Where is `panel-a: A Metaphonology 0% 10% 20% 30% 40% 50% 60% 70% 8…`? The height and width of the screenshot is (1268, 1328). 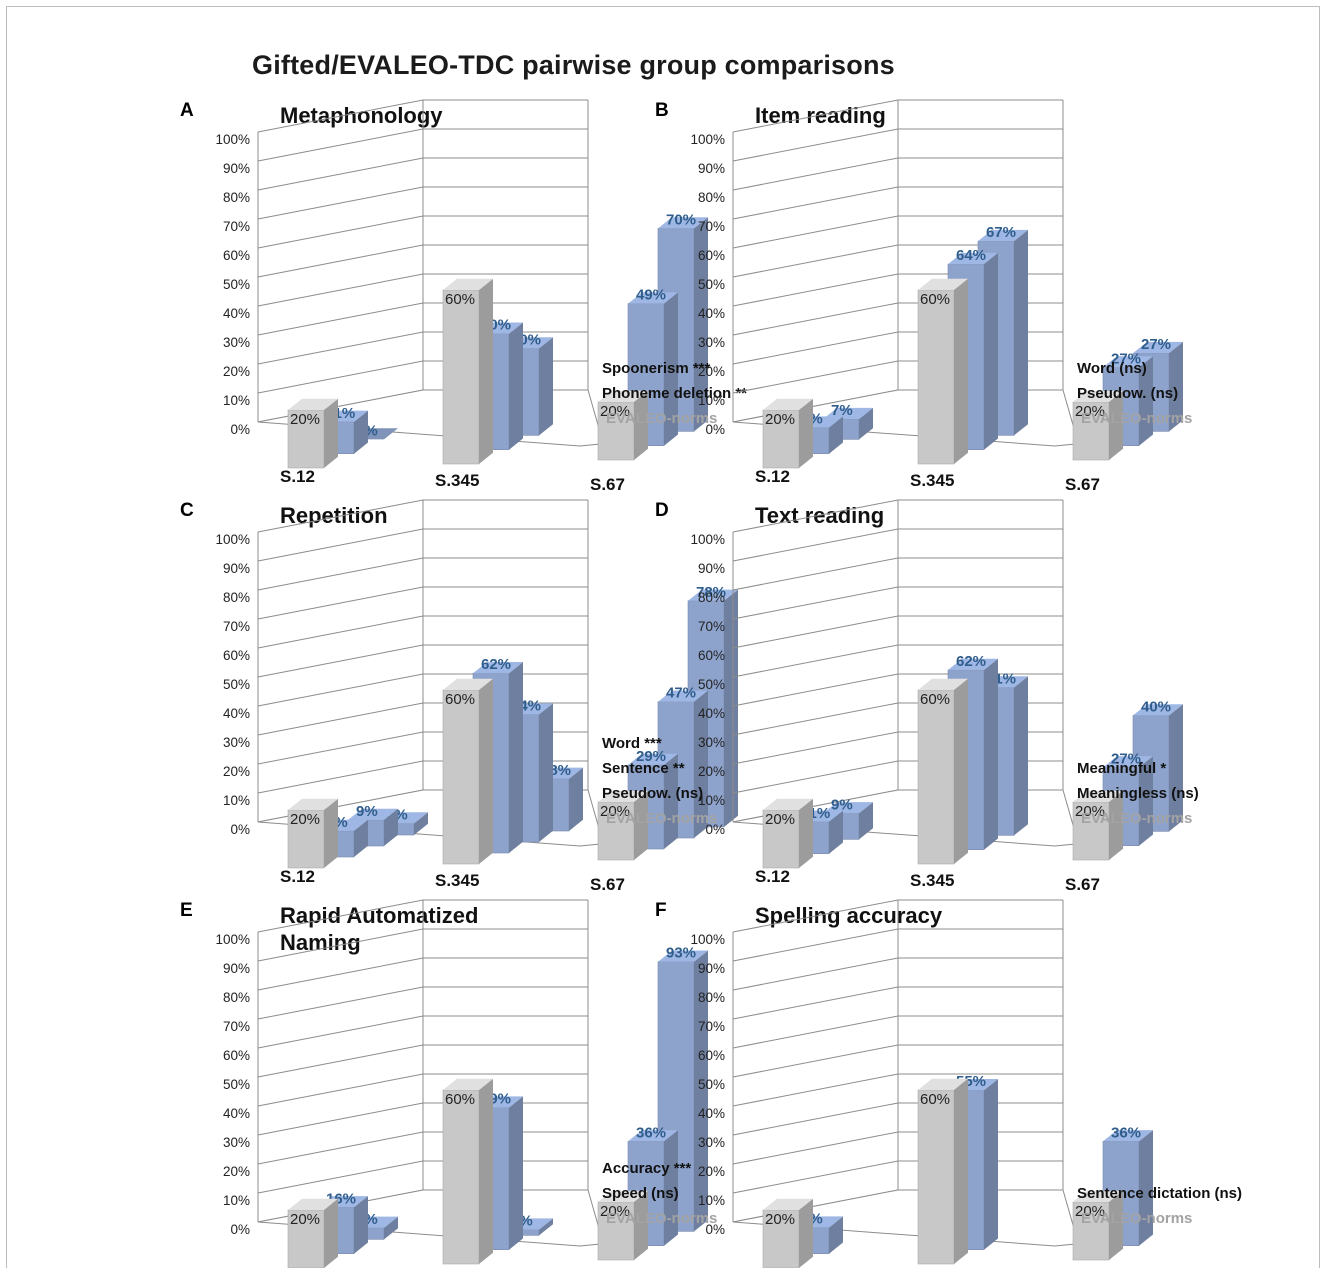 panel-a: A Metaphonology 0% 10% 20% 30% 40% 50% 60% 70% 8… is located at coordinates (463, 299).